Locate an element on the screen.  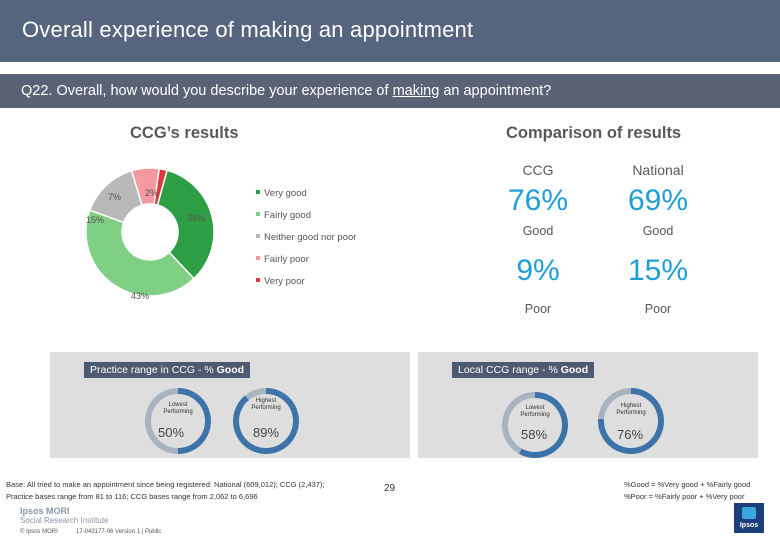
ccg-poor-label: Poor is located at coordinates (538, 309).